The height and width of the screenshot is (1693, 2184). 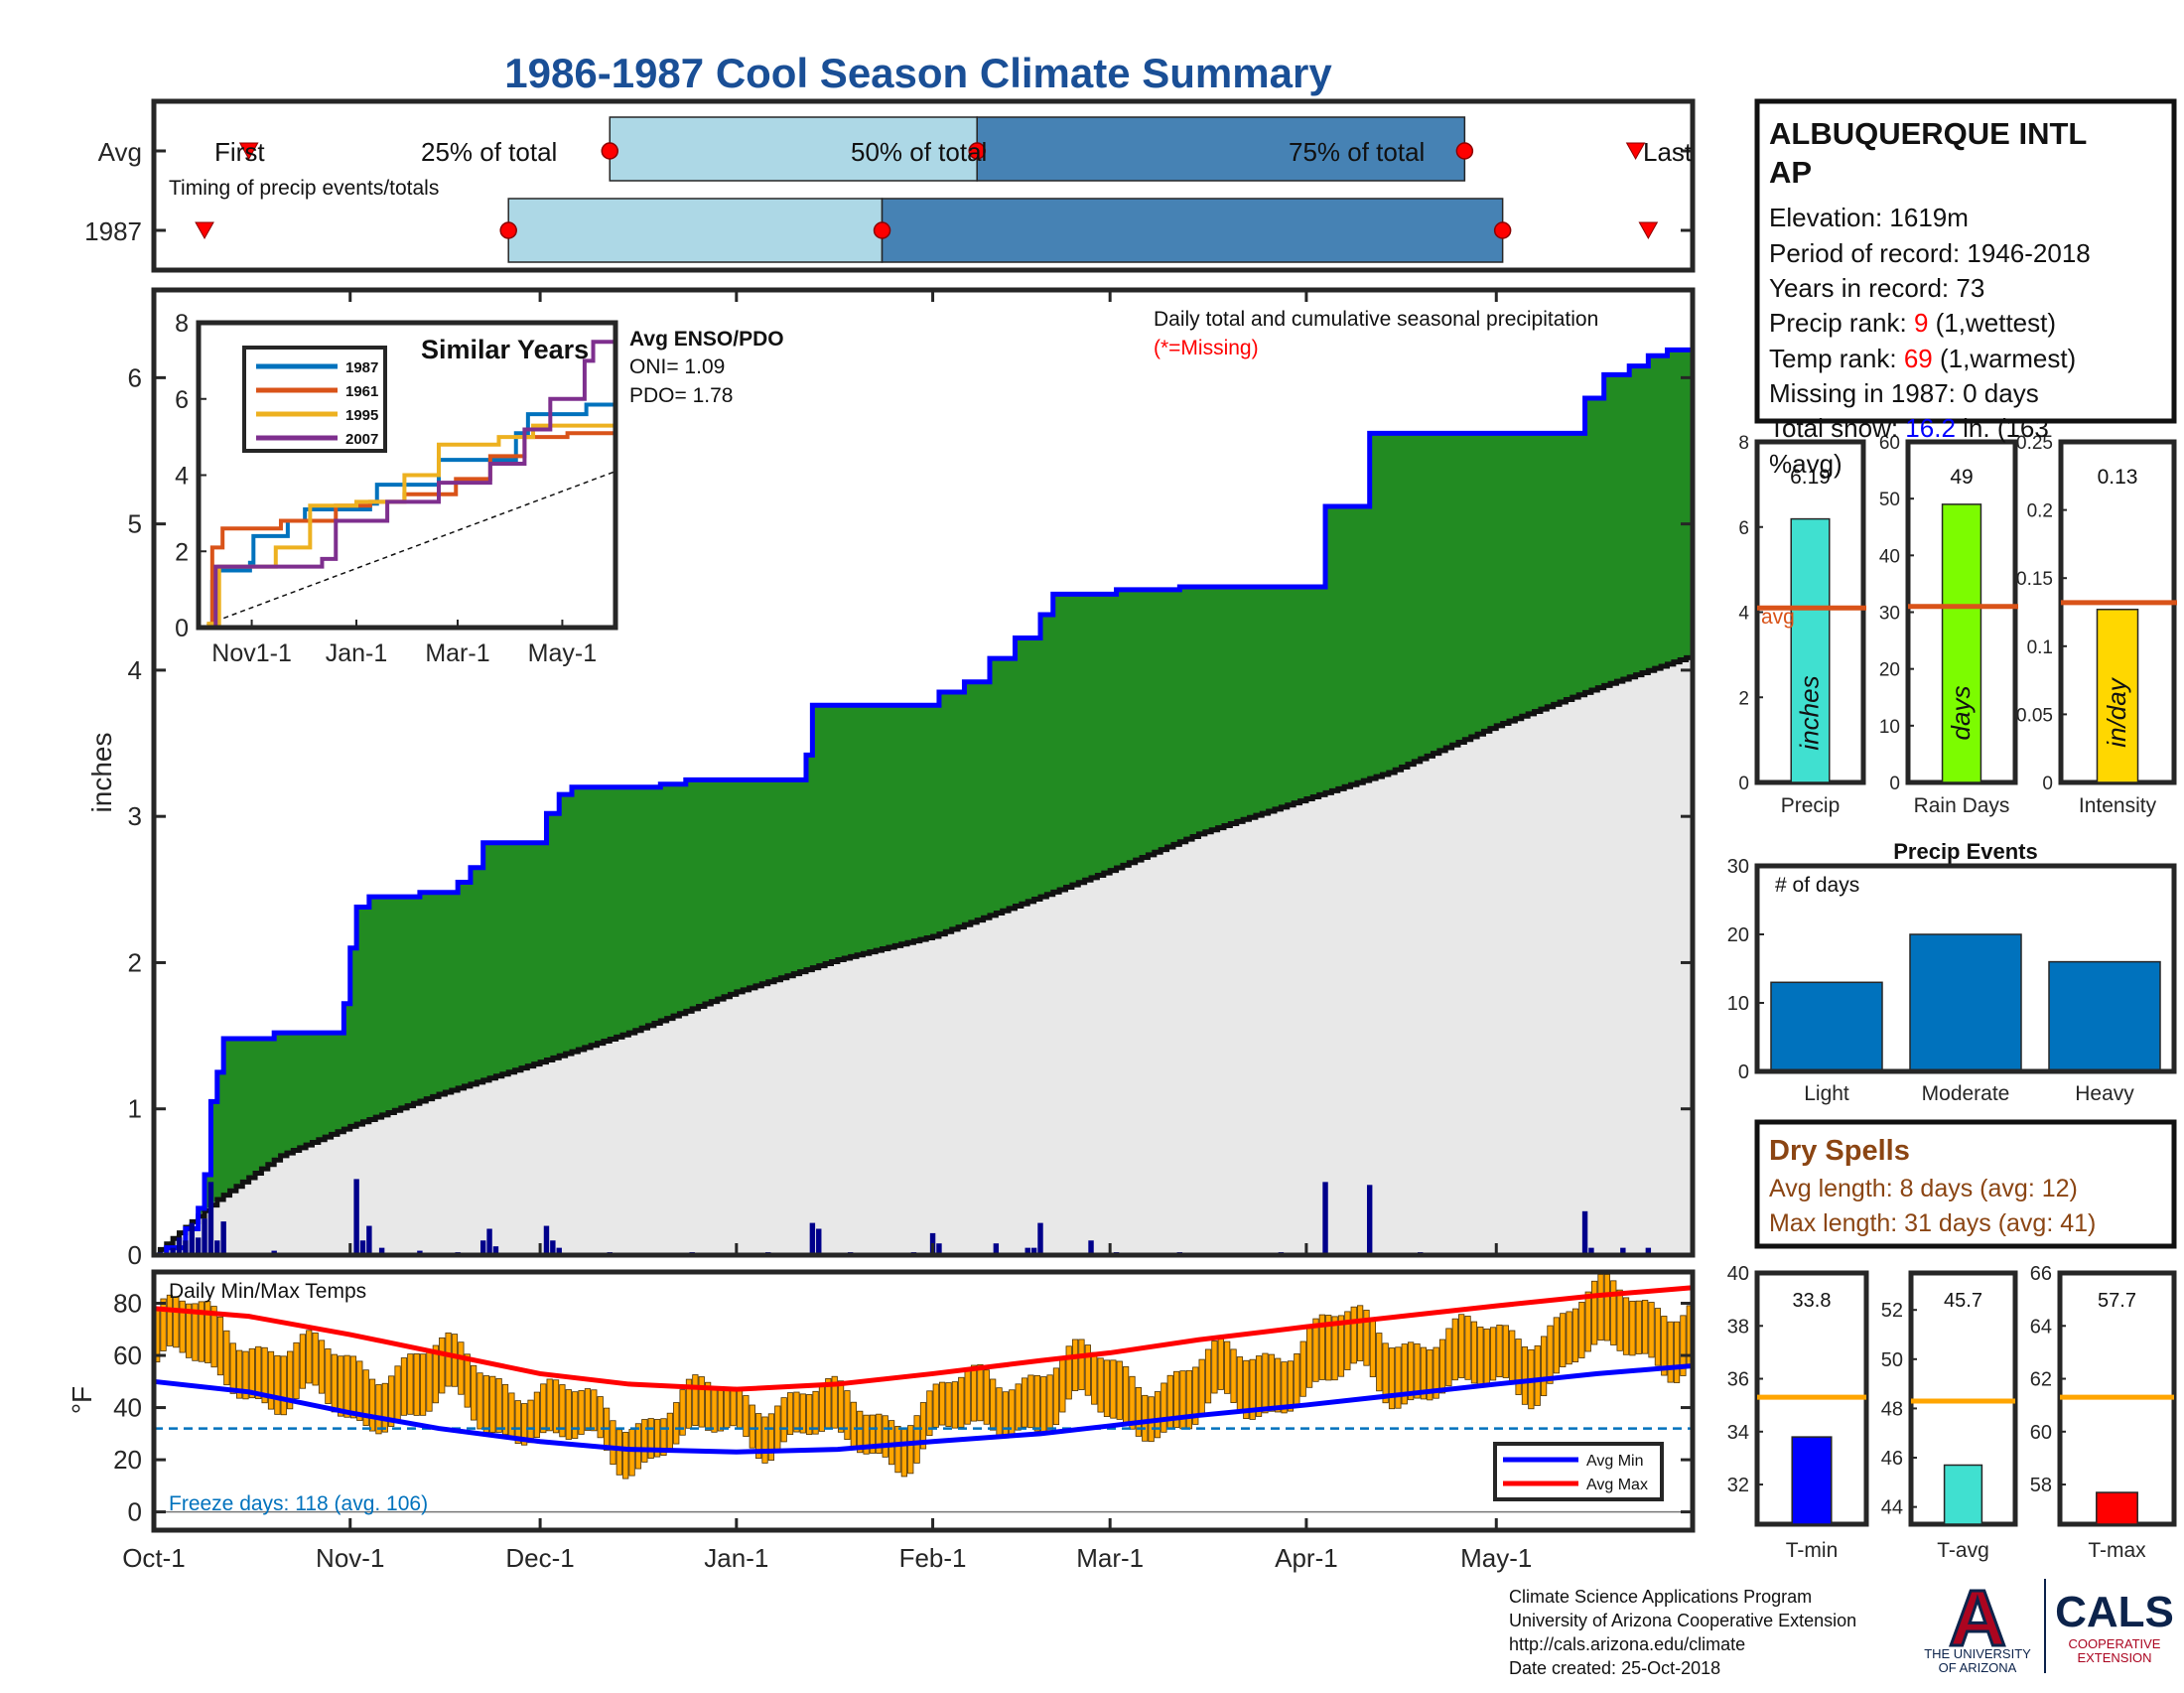 What do you see at coordinates (1839, 1151) in the screenshot?
I see `dry-spells-title: Dry Spells` at bounding box center [1839, 1151].